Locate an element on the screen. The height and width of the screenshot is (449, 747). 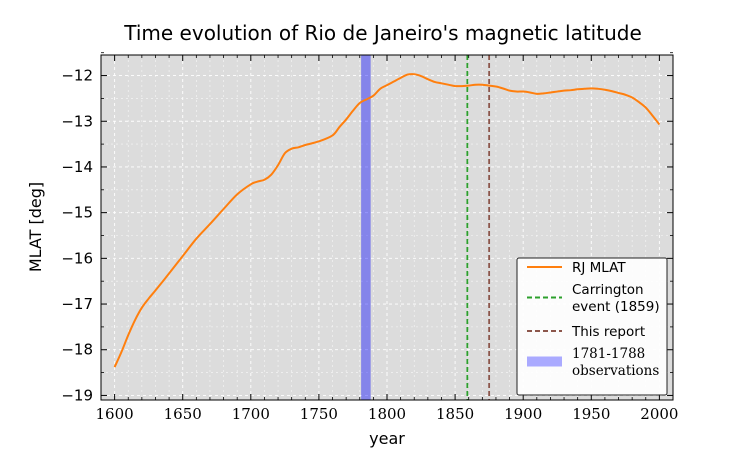
y-tick-label: −18 is located at coordinates (77, 350).